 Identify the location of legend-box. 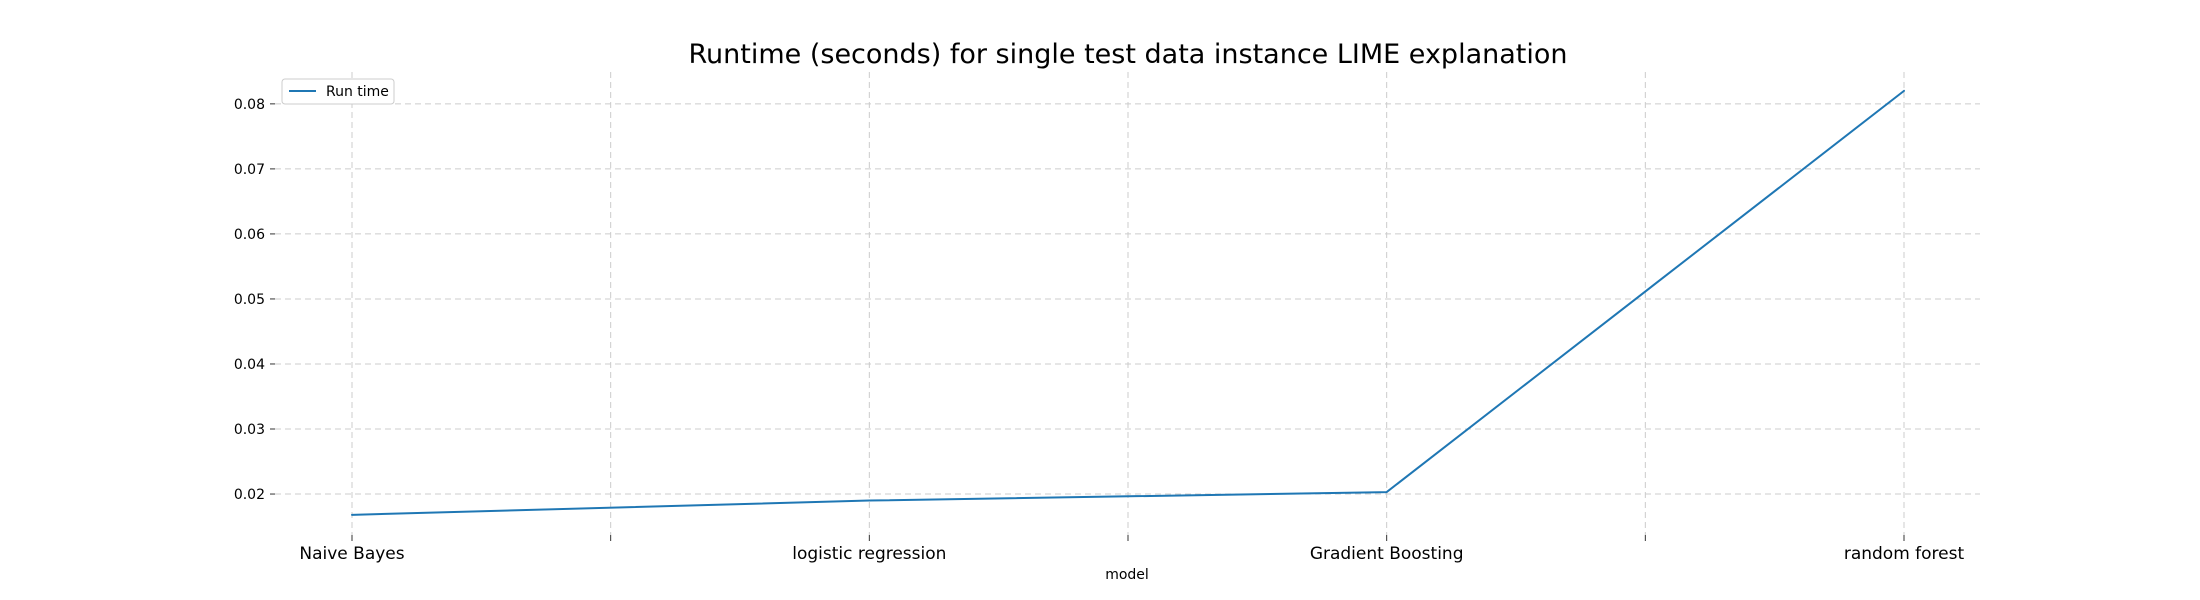
(338, 91).